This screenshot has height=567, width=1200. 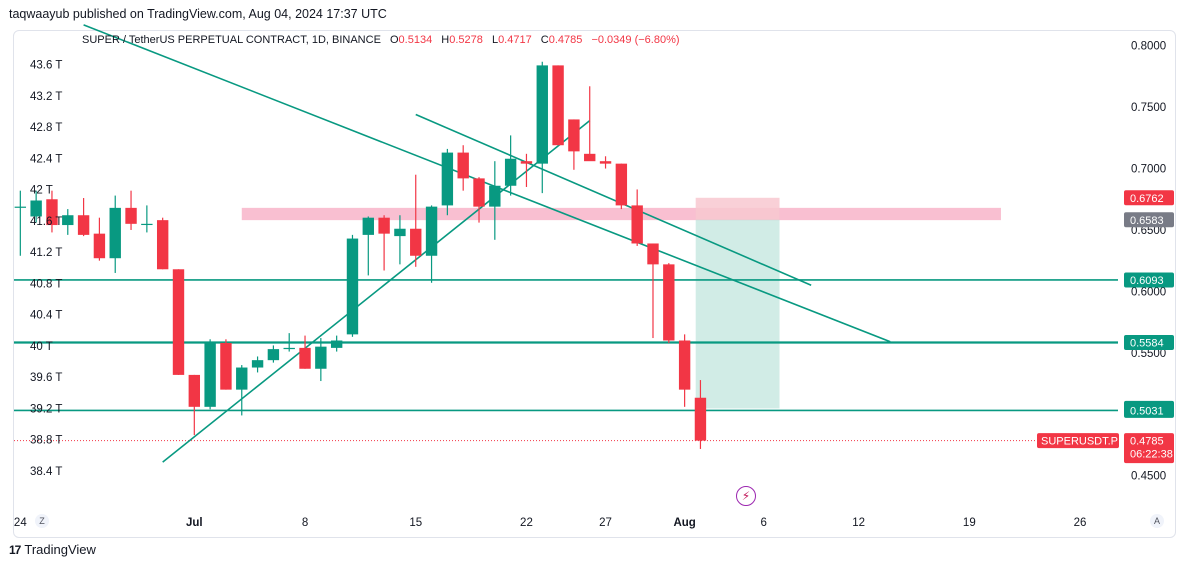 I want to click on price-label-text: 0.5584, so click(x=1147, y=343).